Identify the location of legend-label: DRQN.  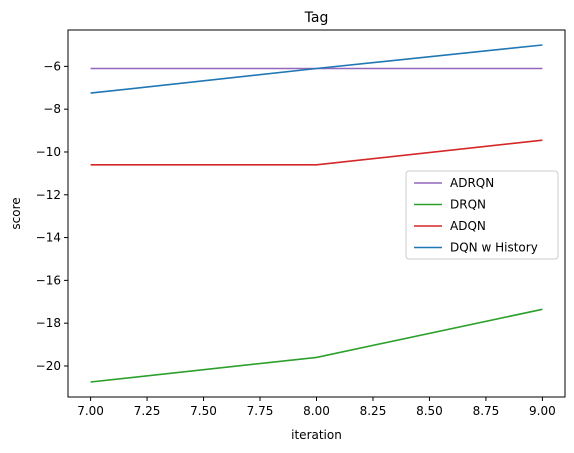
(468, 205).